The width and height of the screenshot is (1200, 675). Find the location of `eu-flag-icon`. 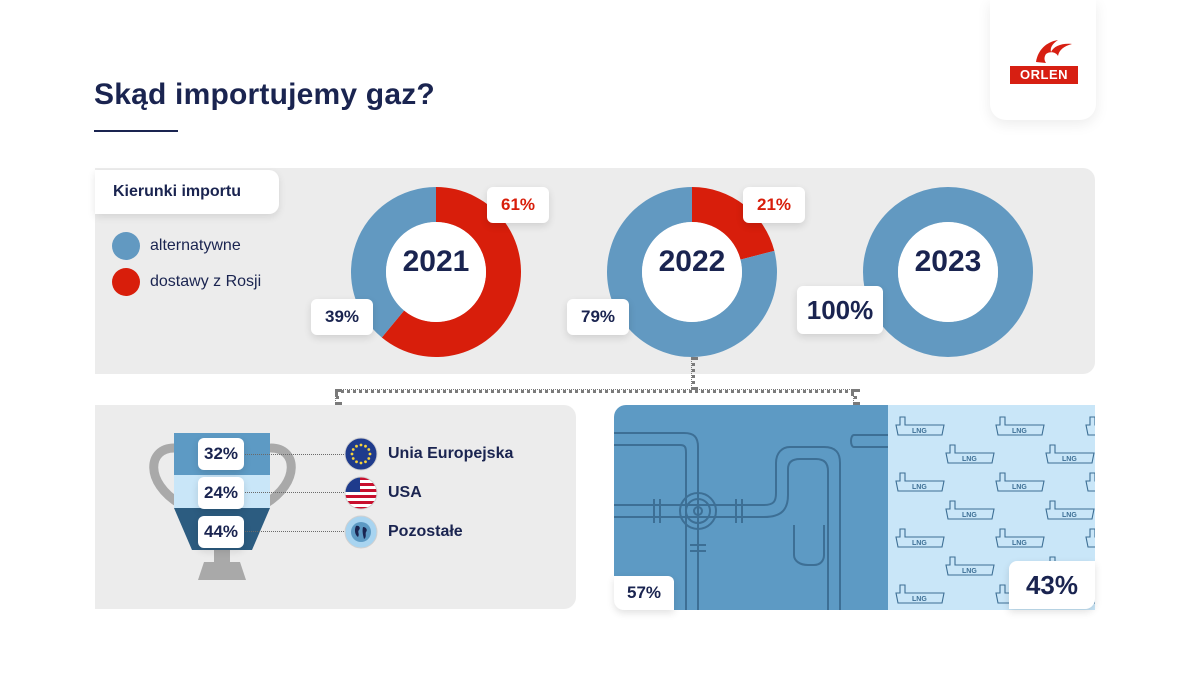

eu-flag-icon is located at coordinates (361, 454).